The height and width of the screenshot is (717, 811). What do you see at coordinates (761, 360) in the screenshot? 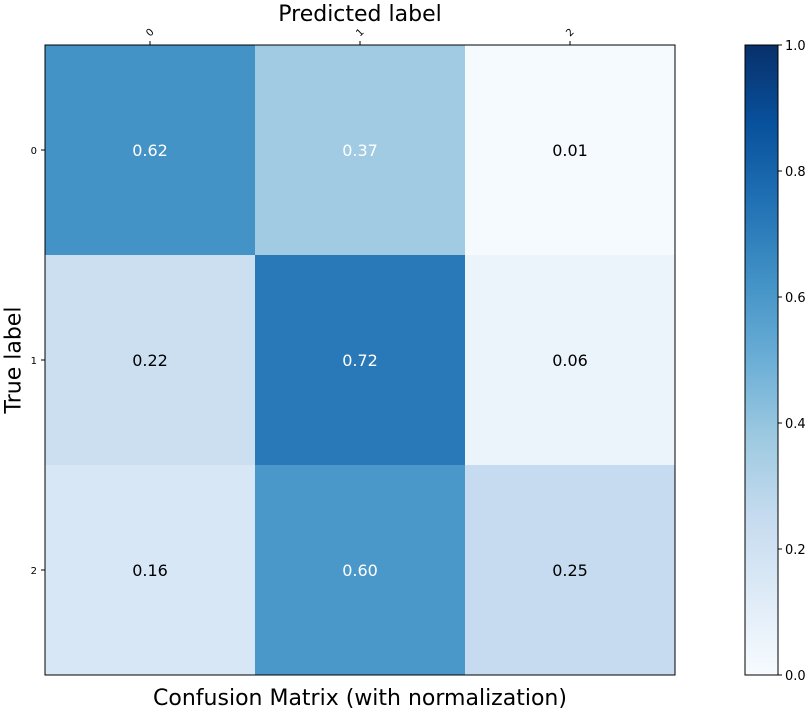
I see `colorbar-gradient` at bounding box center [761, 360].